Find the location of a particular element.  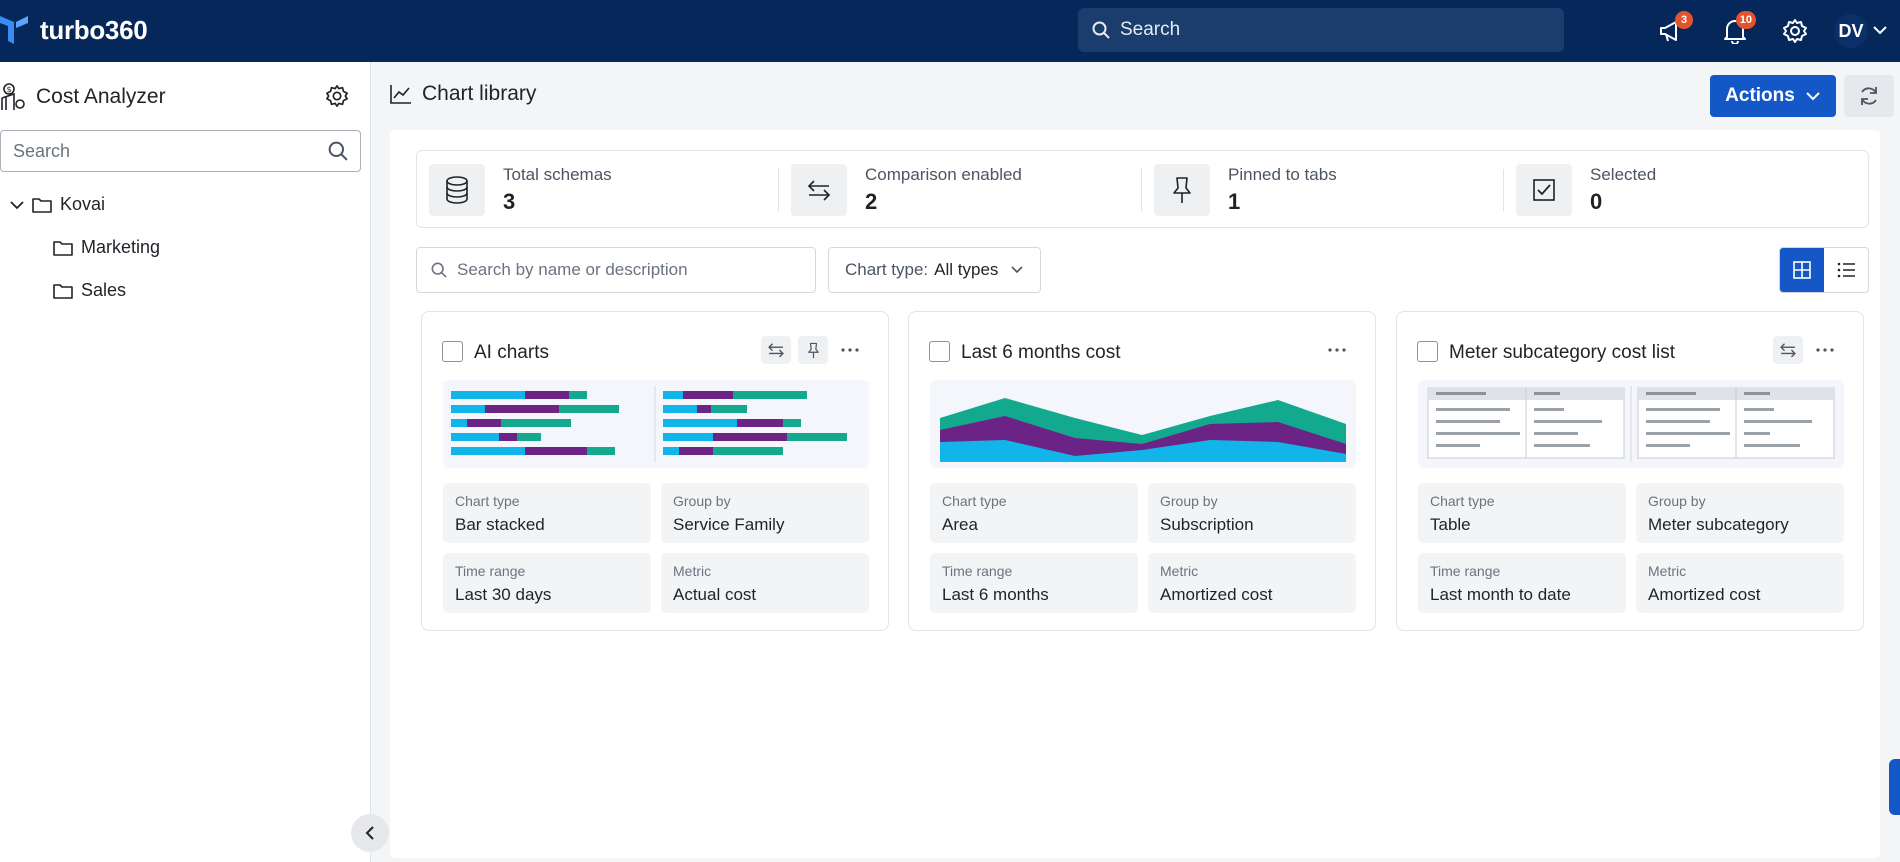

chart-search-input is located at coordinates (627, 270).